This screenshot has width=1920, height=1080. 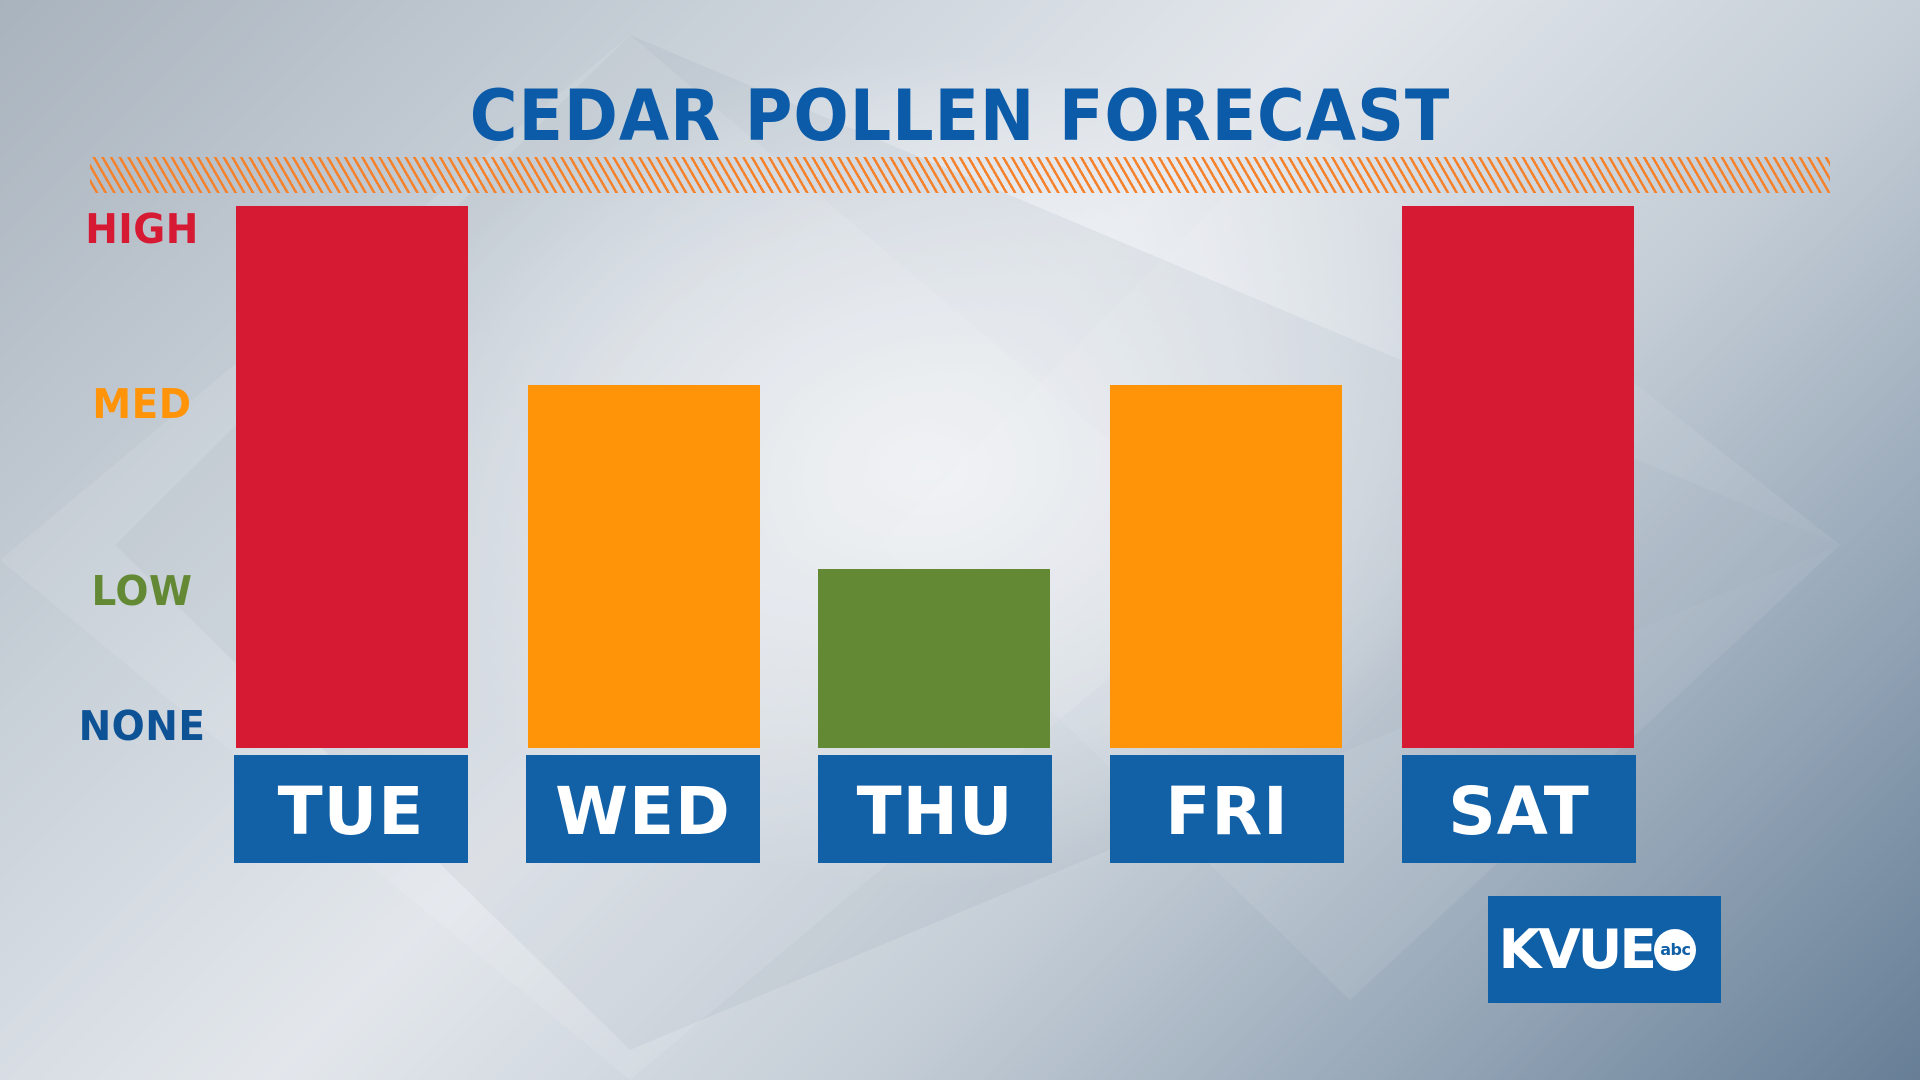 I want to click on day-box-tue: TUE, so click(x=351, y=809).